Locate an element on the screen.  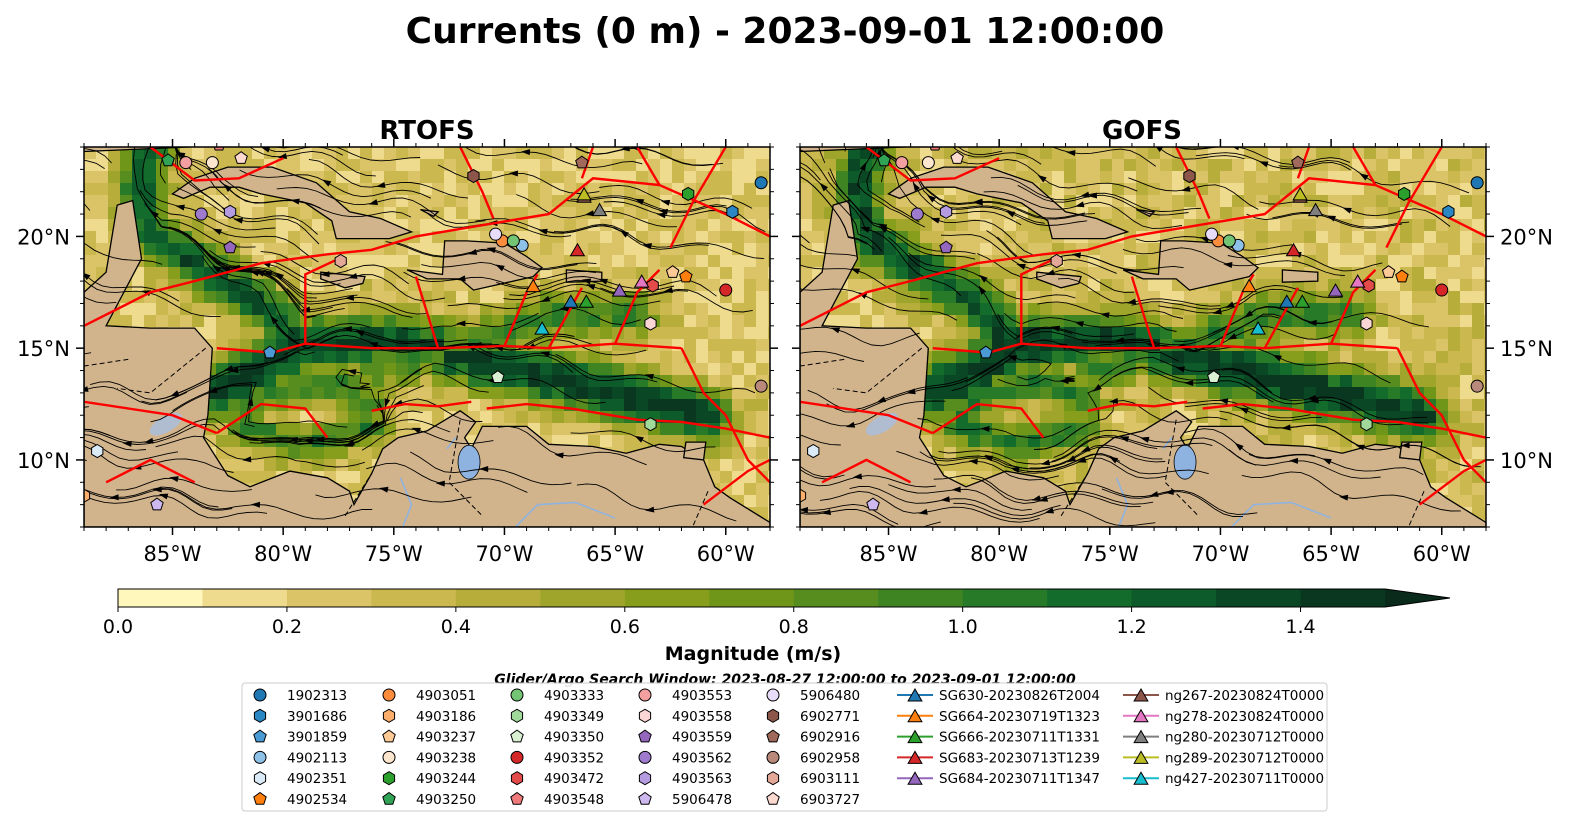
legend-label: SG664-20230719T1323 is located at coordinates (1019, 717).